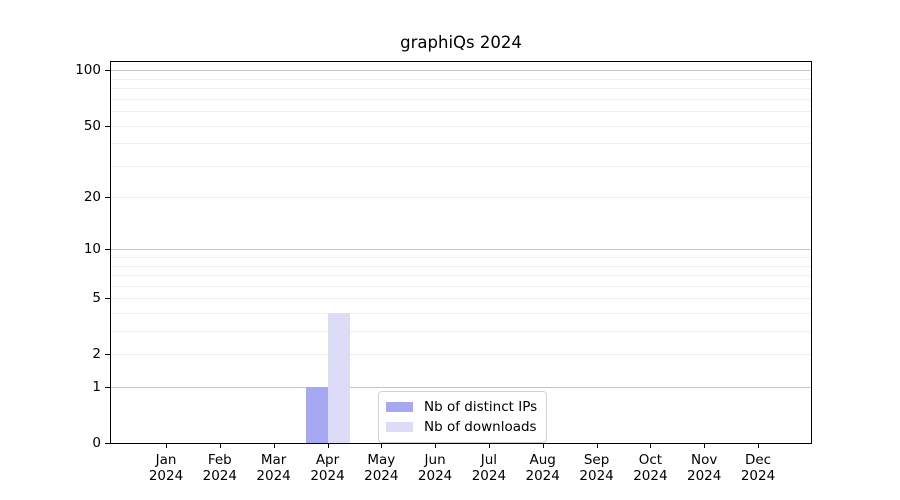  Describe the element at coordinates (596, 460) in the screenshot. I see `x-tick-label-line: Sep` at that location.